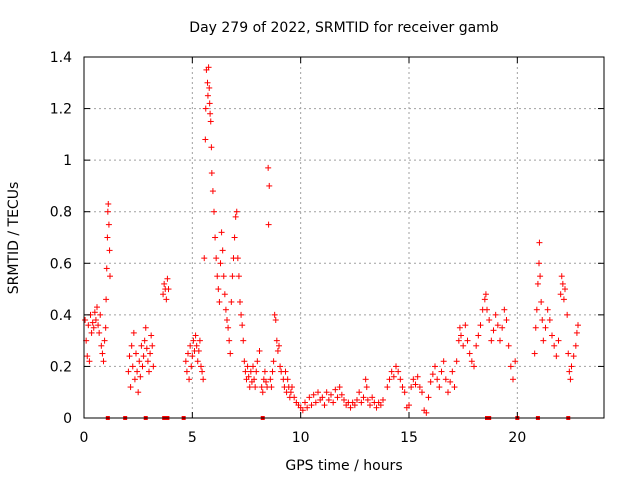 The height and width of the screenshot is (480, 640). What do you see at coordinates (61, 58) in the screenshot?
I see `y-tick-label: 1.4` at bounding box center [61, 58].